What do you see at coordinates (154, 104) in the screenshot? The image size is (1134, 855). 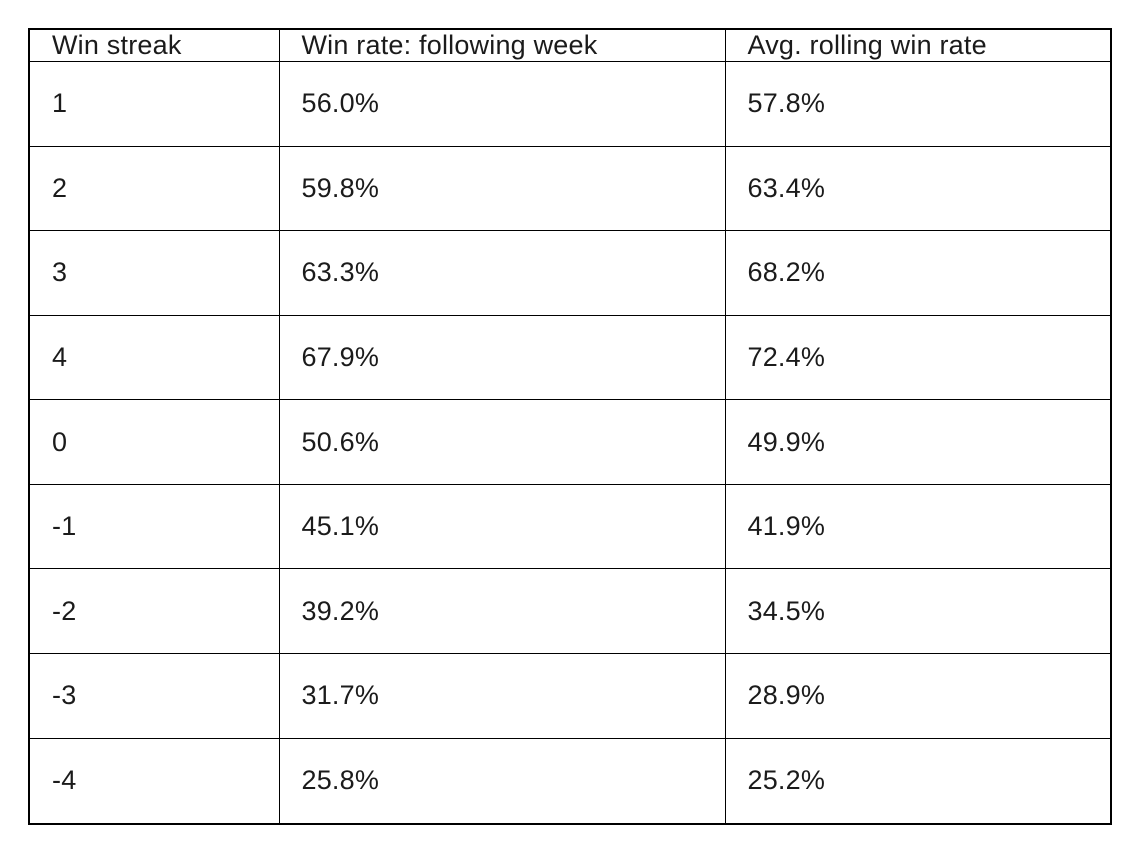 I see `table-cell: 1` at bounding box center [154, 104].